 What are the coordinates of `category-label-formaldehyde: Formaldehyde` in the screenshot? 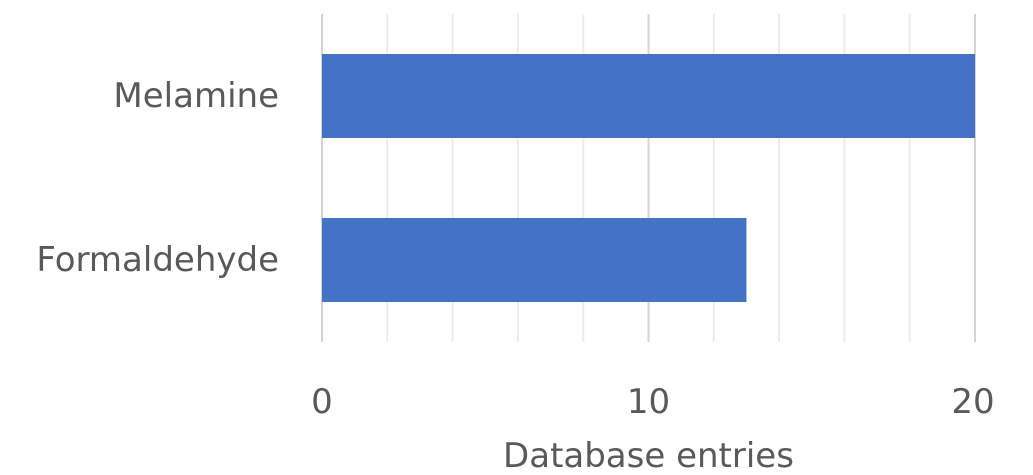 It's located at (157, 260).